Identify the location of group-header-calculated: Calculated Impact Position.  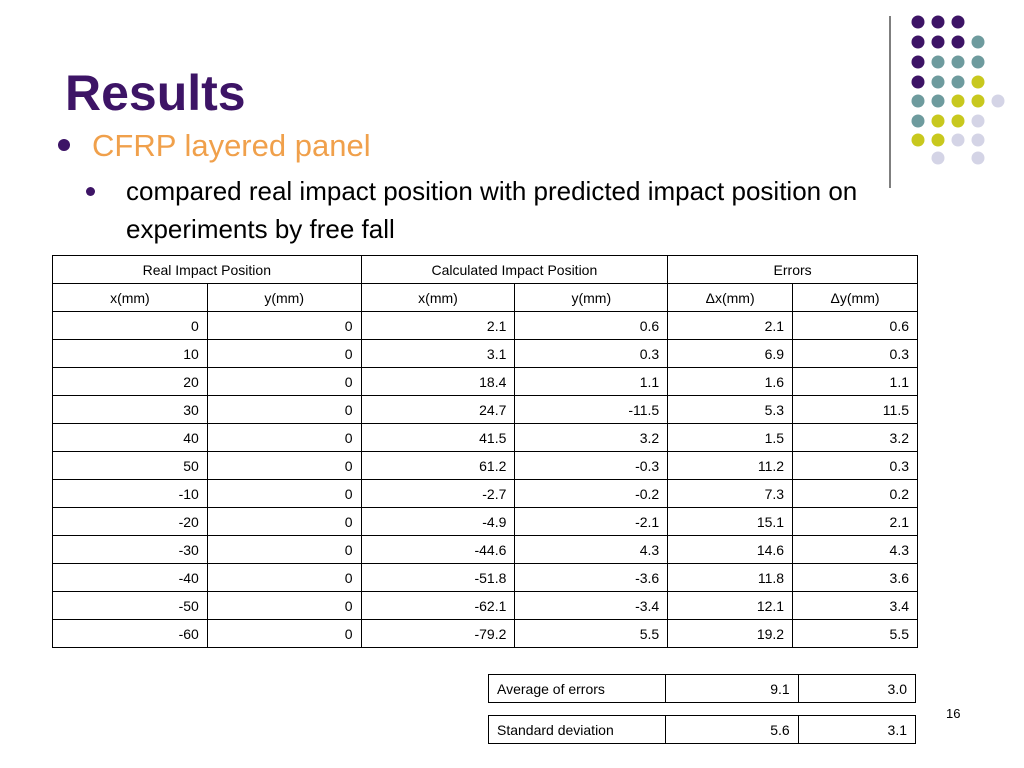
(514, 269).